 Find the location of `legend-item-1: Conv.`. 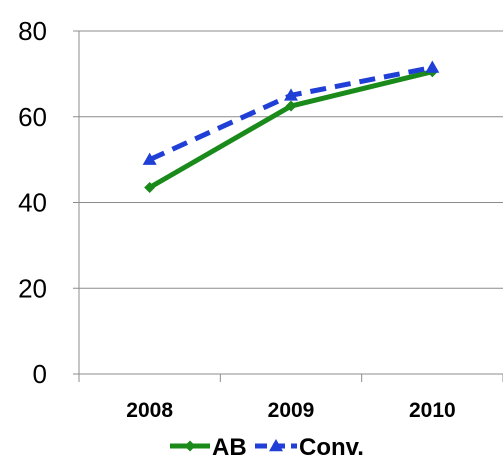

legend-item-1: Conv. is located at coordinates (309, 447).